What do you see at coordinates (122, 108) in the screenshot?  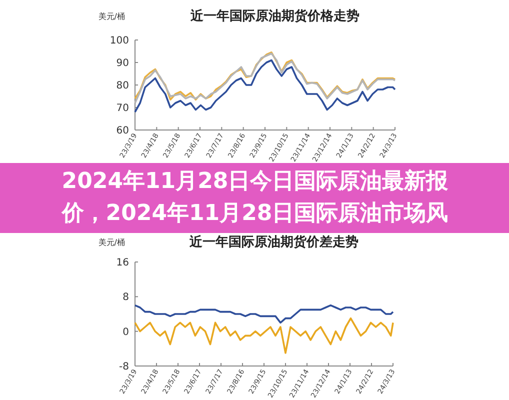 I see `y-tick-label: 70` at bounding box center [122, 108].